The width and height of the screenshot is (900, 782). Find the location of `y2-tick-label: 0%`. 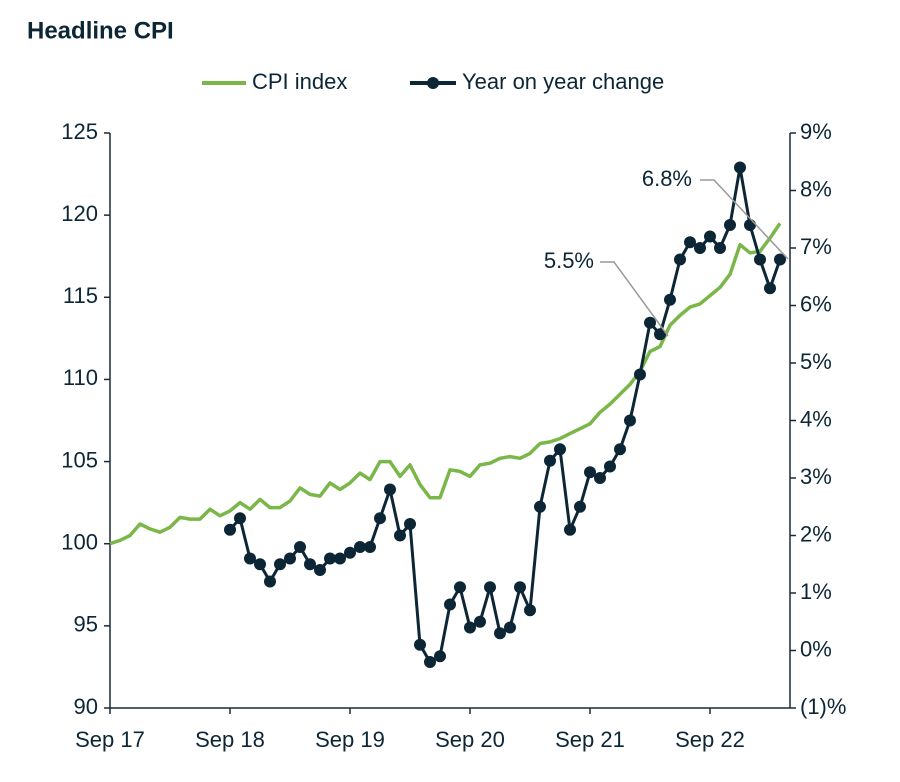

y2-tick-label: 0% is located at coordinates (816, 648).